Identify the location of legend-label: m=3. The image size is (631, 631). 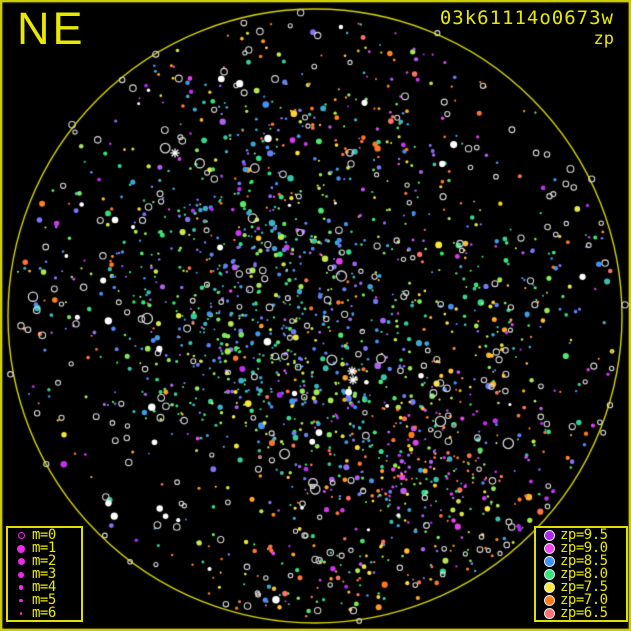
(44, 574).